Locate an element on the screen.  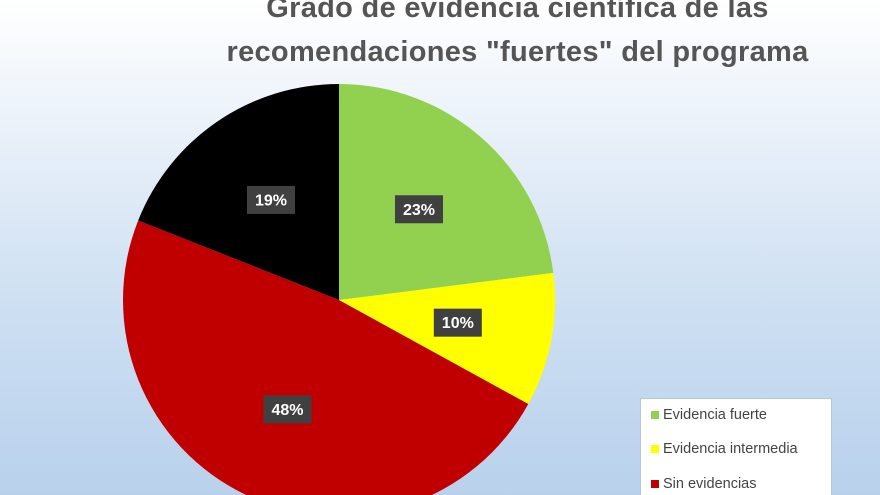
data-label-text-slice-4: 19% is located at coordinates (271, 200).